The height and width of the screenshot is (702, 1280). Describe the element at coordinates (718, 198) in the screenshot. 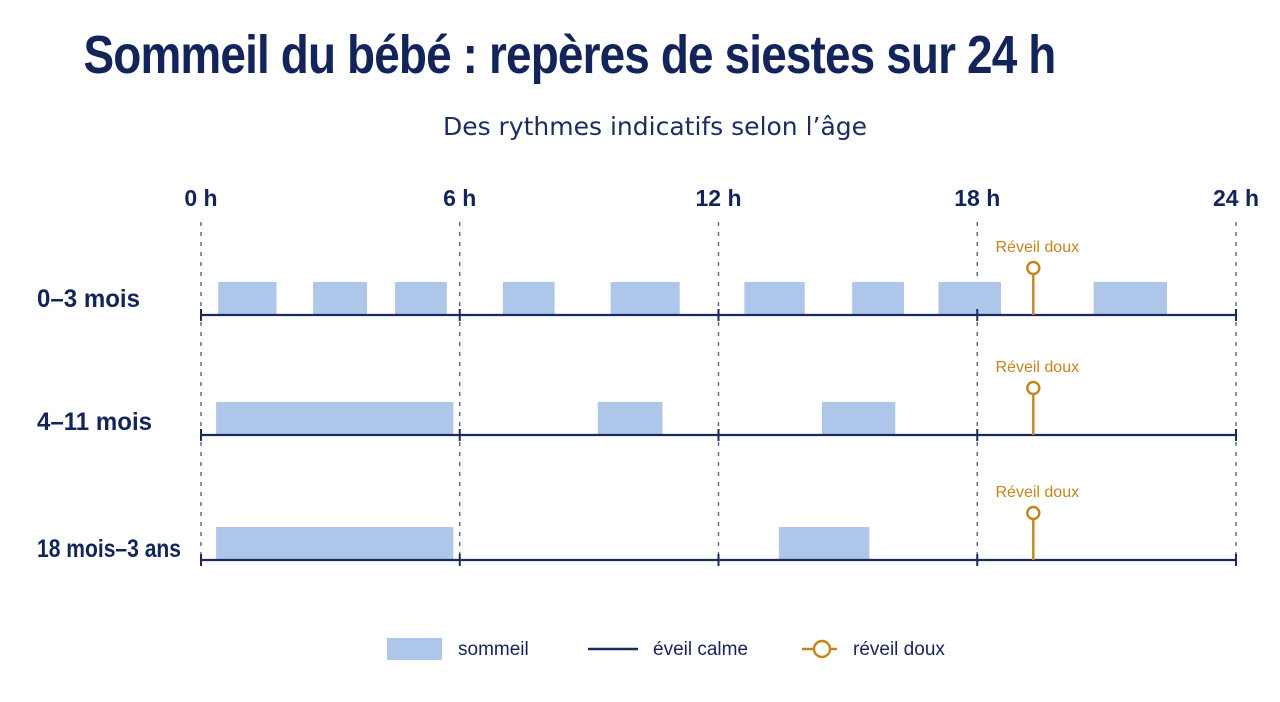

I see `x-tick-label: 12 h` at that location.